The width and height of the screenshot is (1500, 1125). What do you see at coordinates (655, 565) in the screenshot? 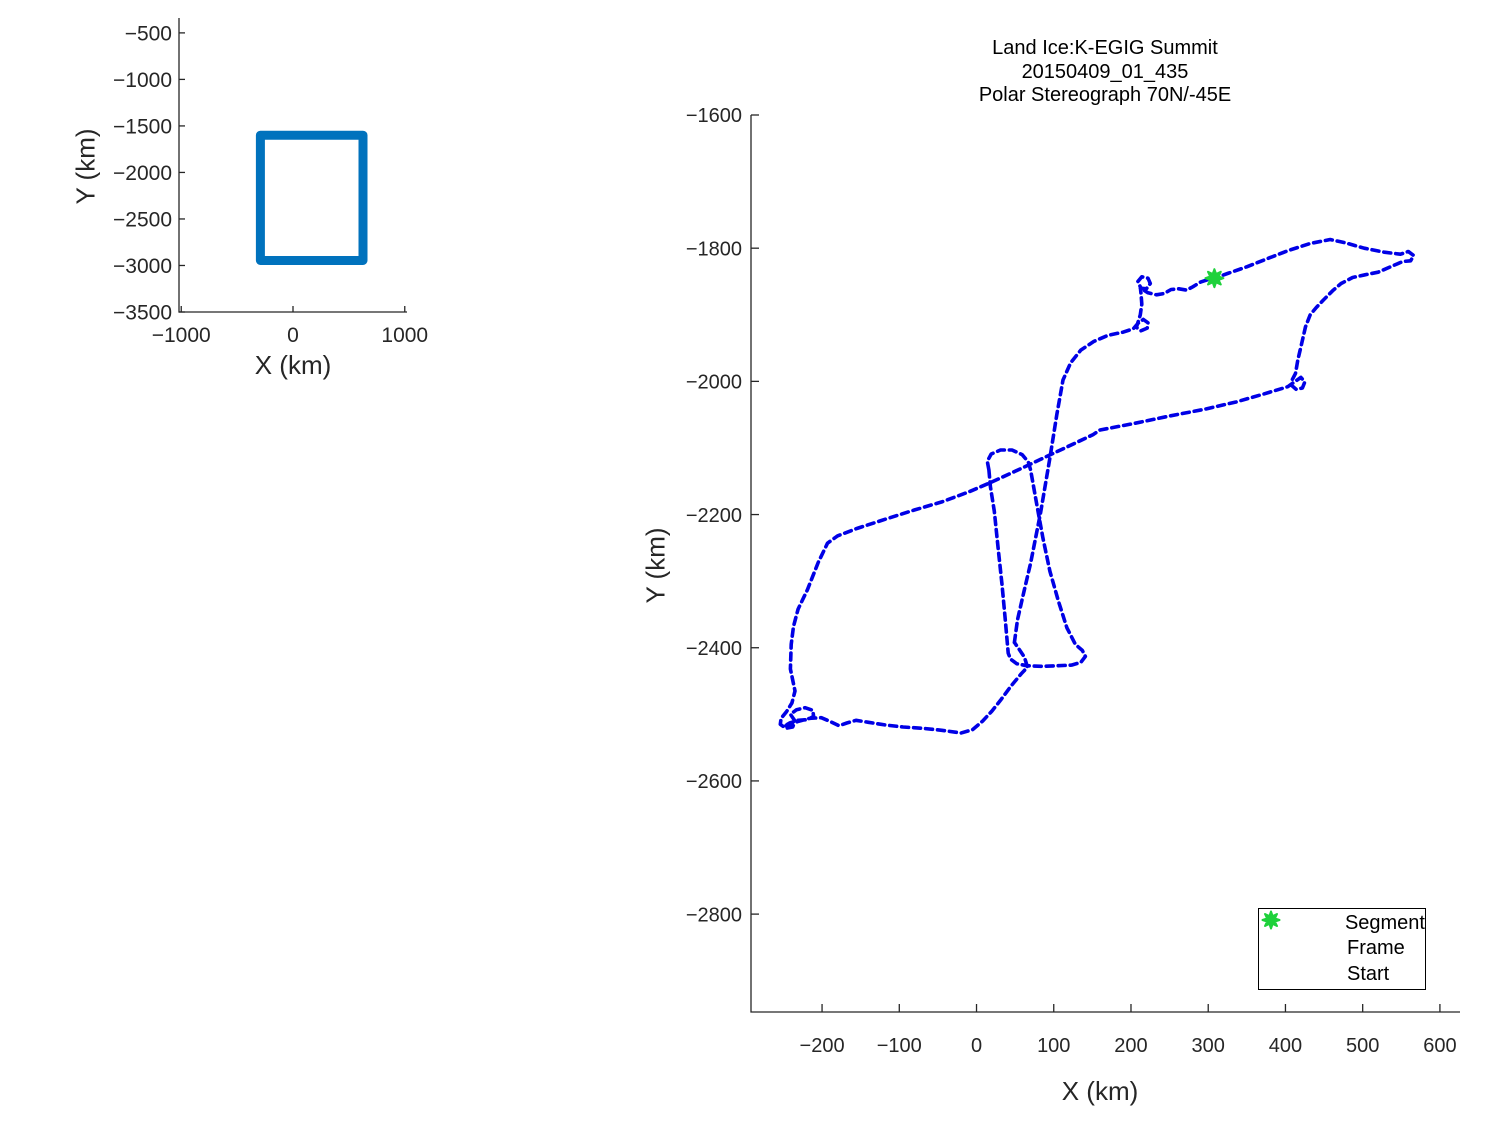
I see `main-y-axis-label: Y (km)` at bounding box center [655, 565].